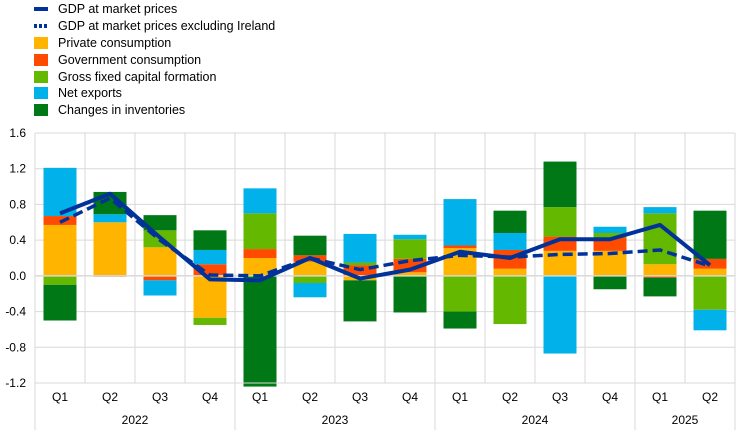  What do you see at coordinates (535, 420) in the screenshot?
I see `year-label: 2024` at bounding box center [535, 420].